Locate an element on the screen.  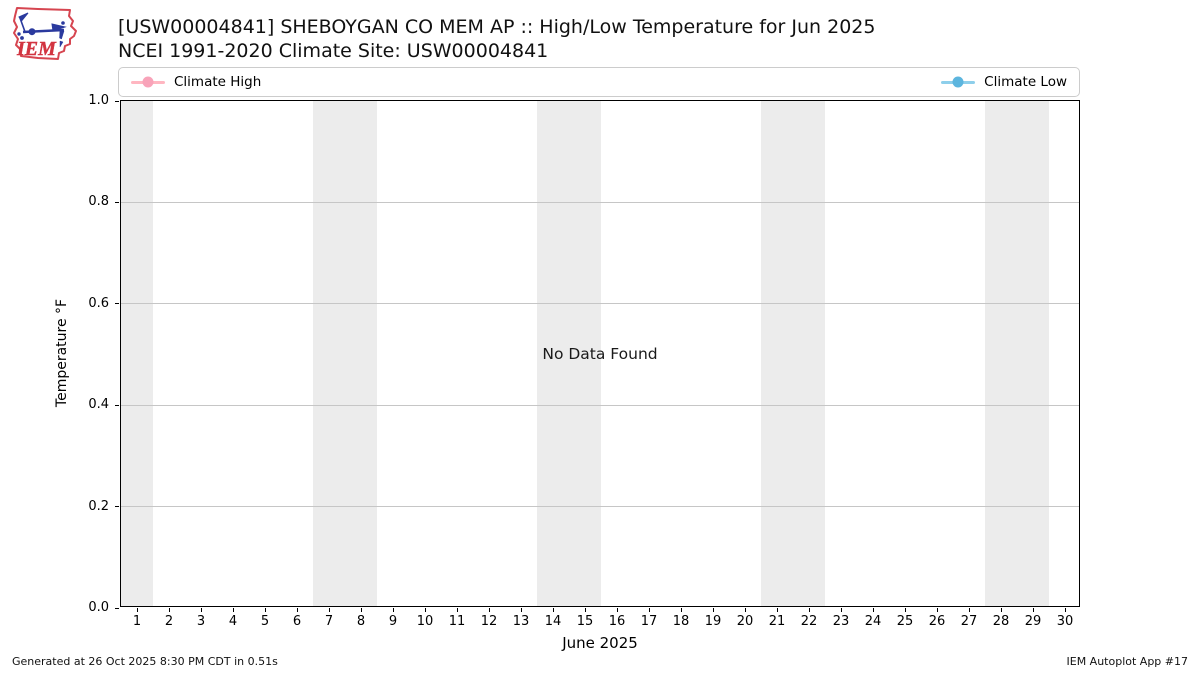
x-tick-label: 10 is located at coordinates (425, 621).